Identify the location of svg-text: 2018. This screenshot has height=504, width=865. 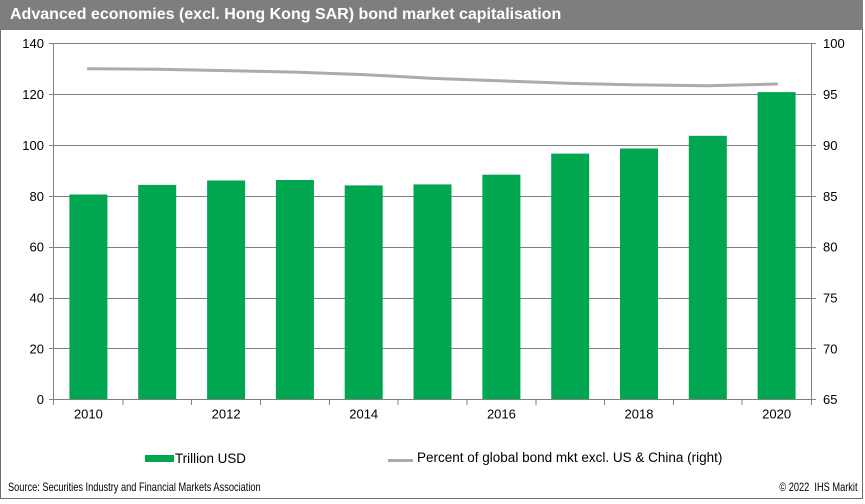
(639, 414).